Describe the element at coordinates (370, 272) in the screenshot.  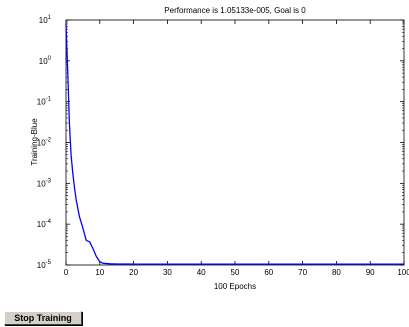
I see `x-tick-label: 90` at that location.